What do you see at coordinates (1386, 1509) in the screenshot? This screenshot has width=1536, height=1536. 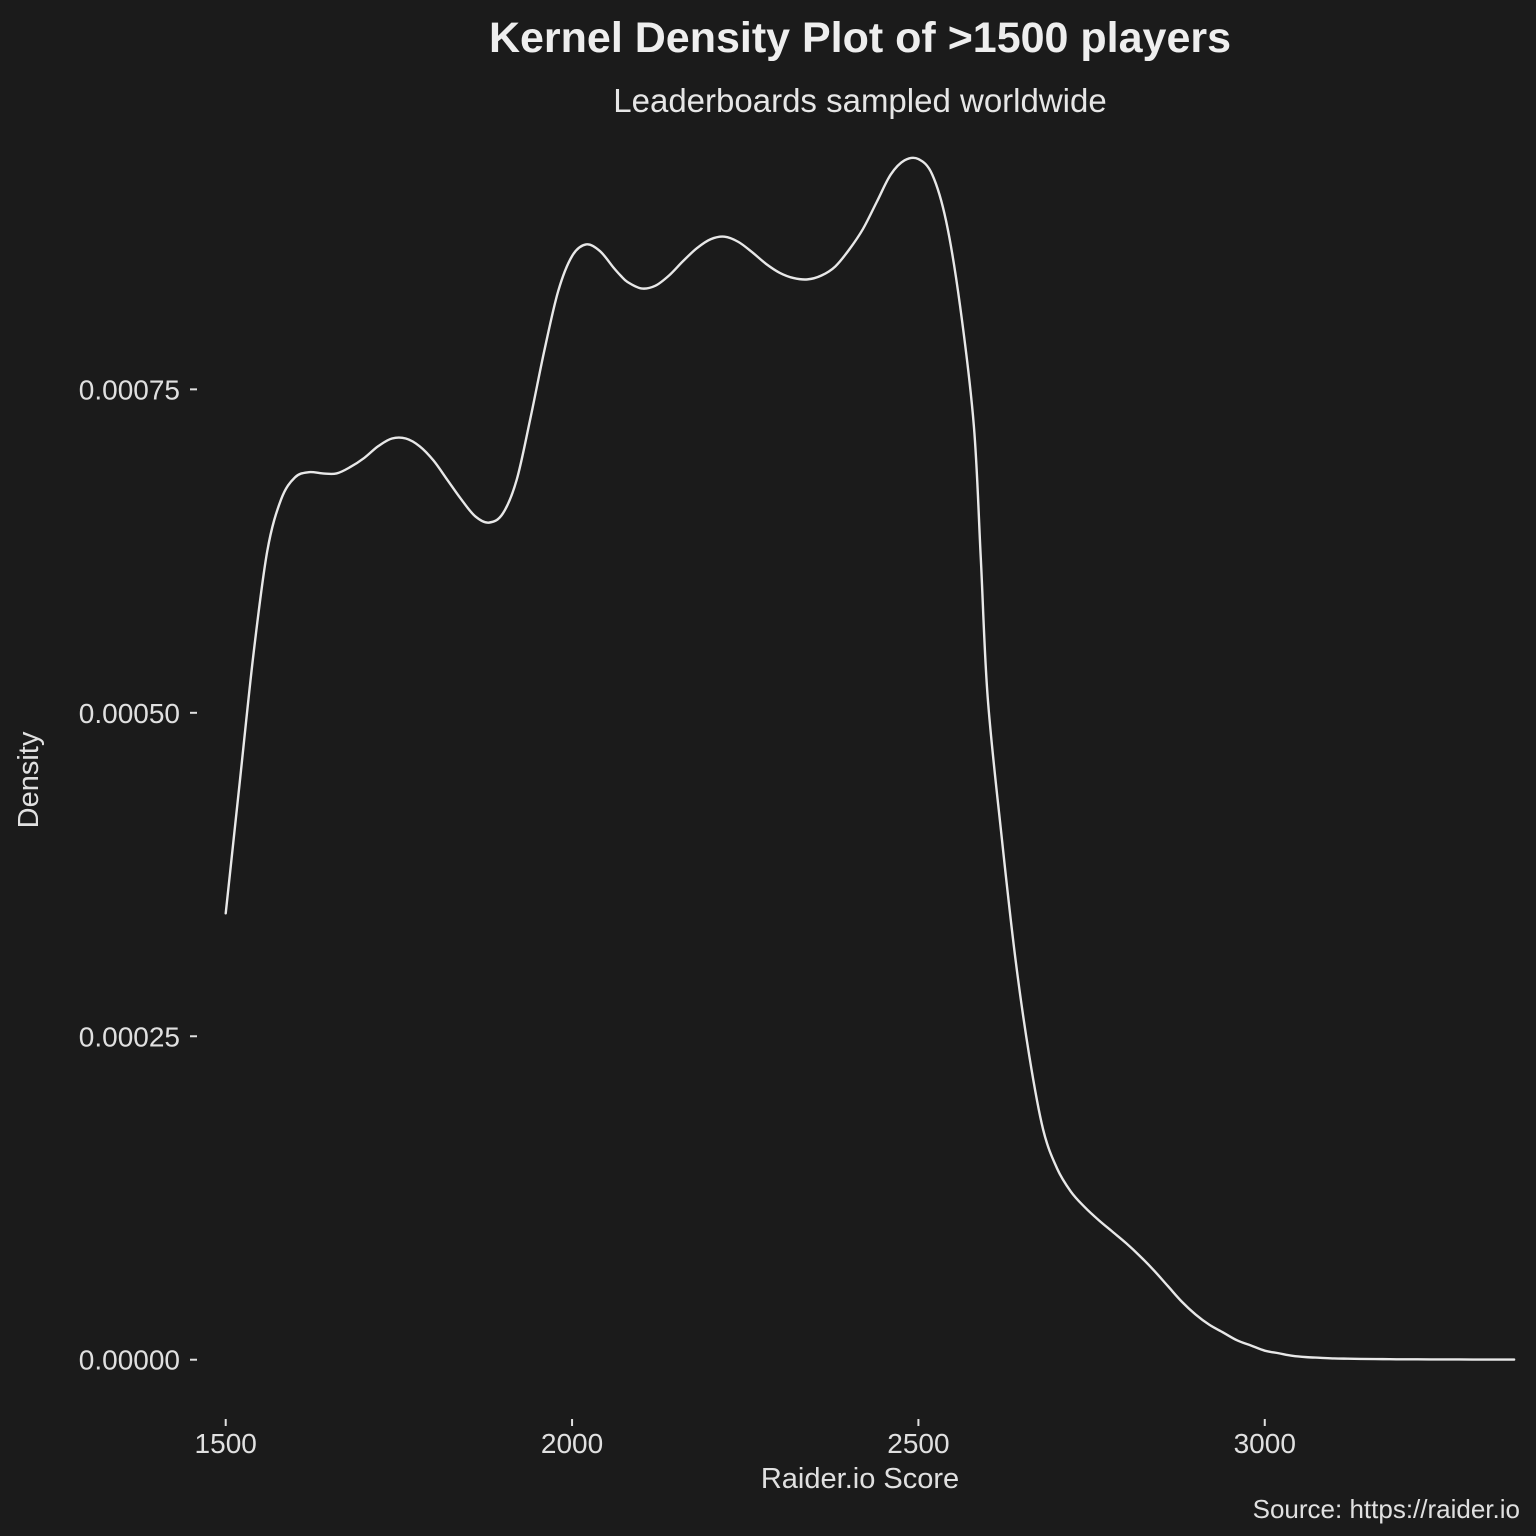 I see `source-caption: Source: https://raider.io` at bounding box center [1386, 1509].